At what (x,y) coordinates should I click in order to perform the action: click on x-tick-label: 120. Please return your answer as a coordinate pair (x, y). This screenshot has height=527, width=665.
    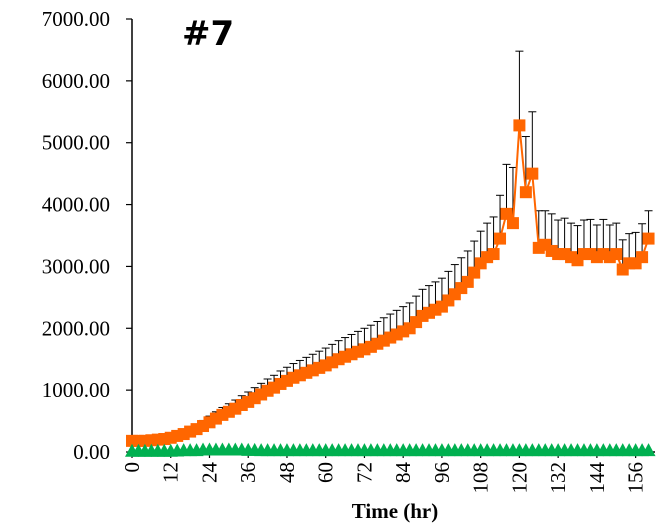
    Looking at the image, I should click on (519, 478).